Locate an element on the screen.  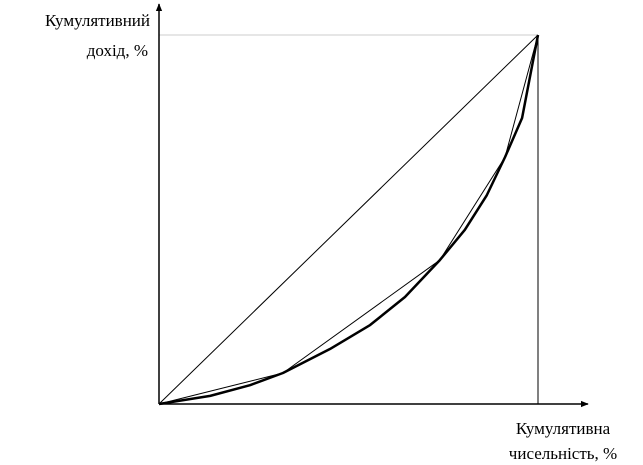
x-axis-label: чисельність, % is located at coordinates (563, 453).